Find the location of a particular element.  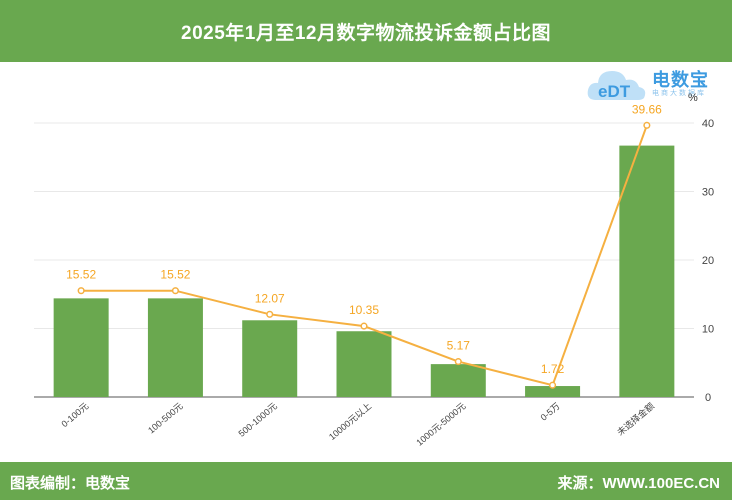

x-tick-label: 0-5万 is located at coordinates (550, 412).